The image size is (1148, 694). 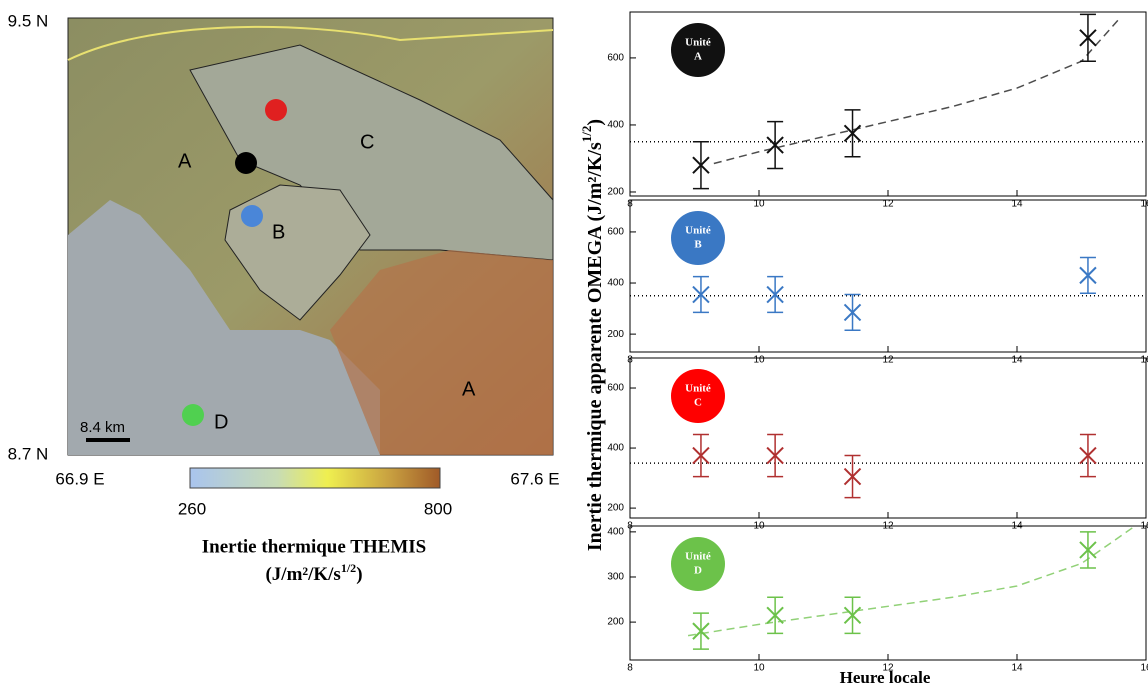 What do you see at coordinates (438, 508) in the screenshot?
I see `colorbar-max: 800` at bounding box center [438, 508].